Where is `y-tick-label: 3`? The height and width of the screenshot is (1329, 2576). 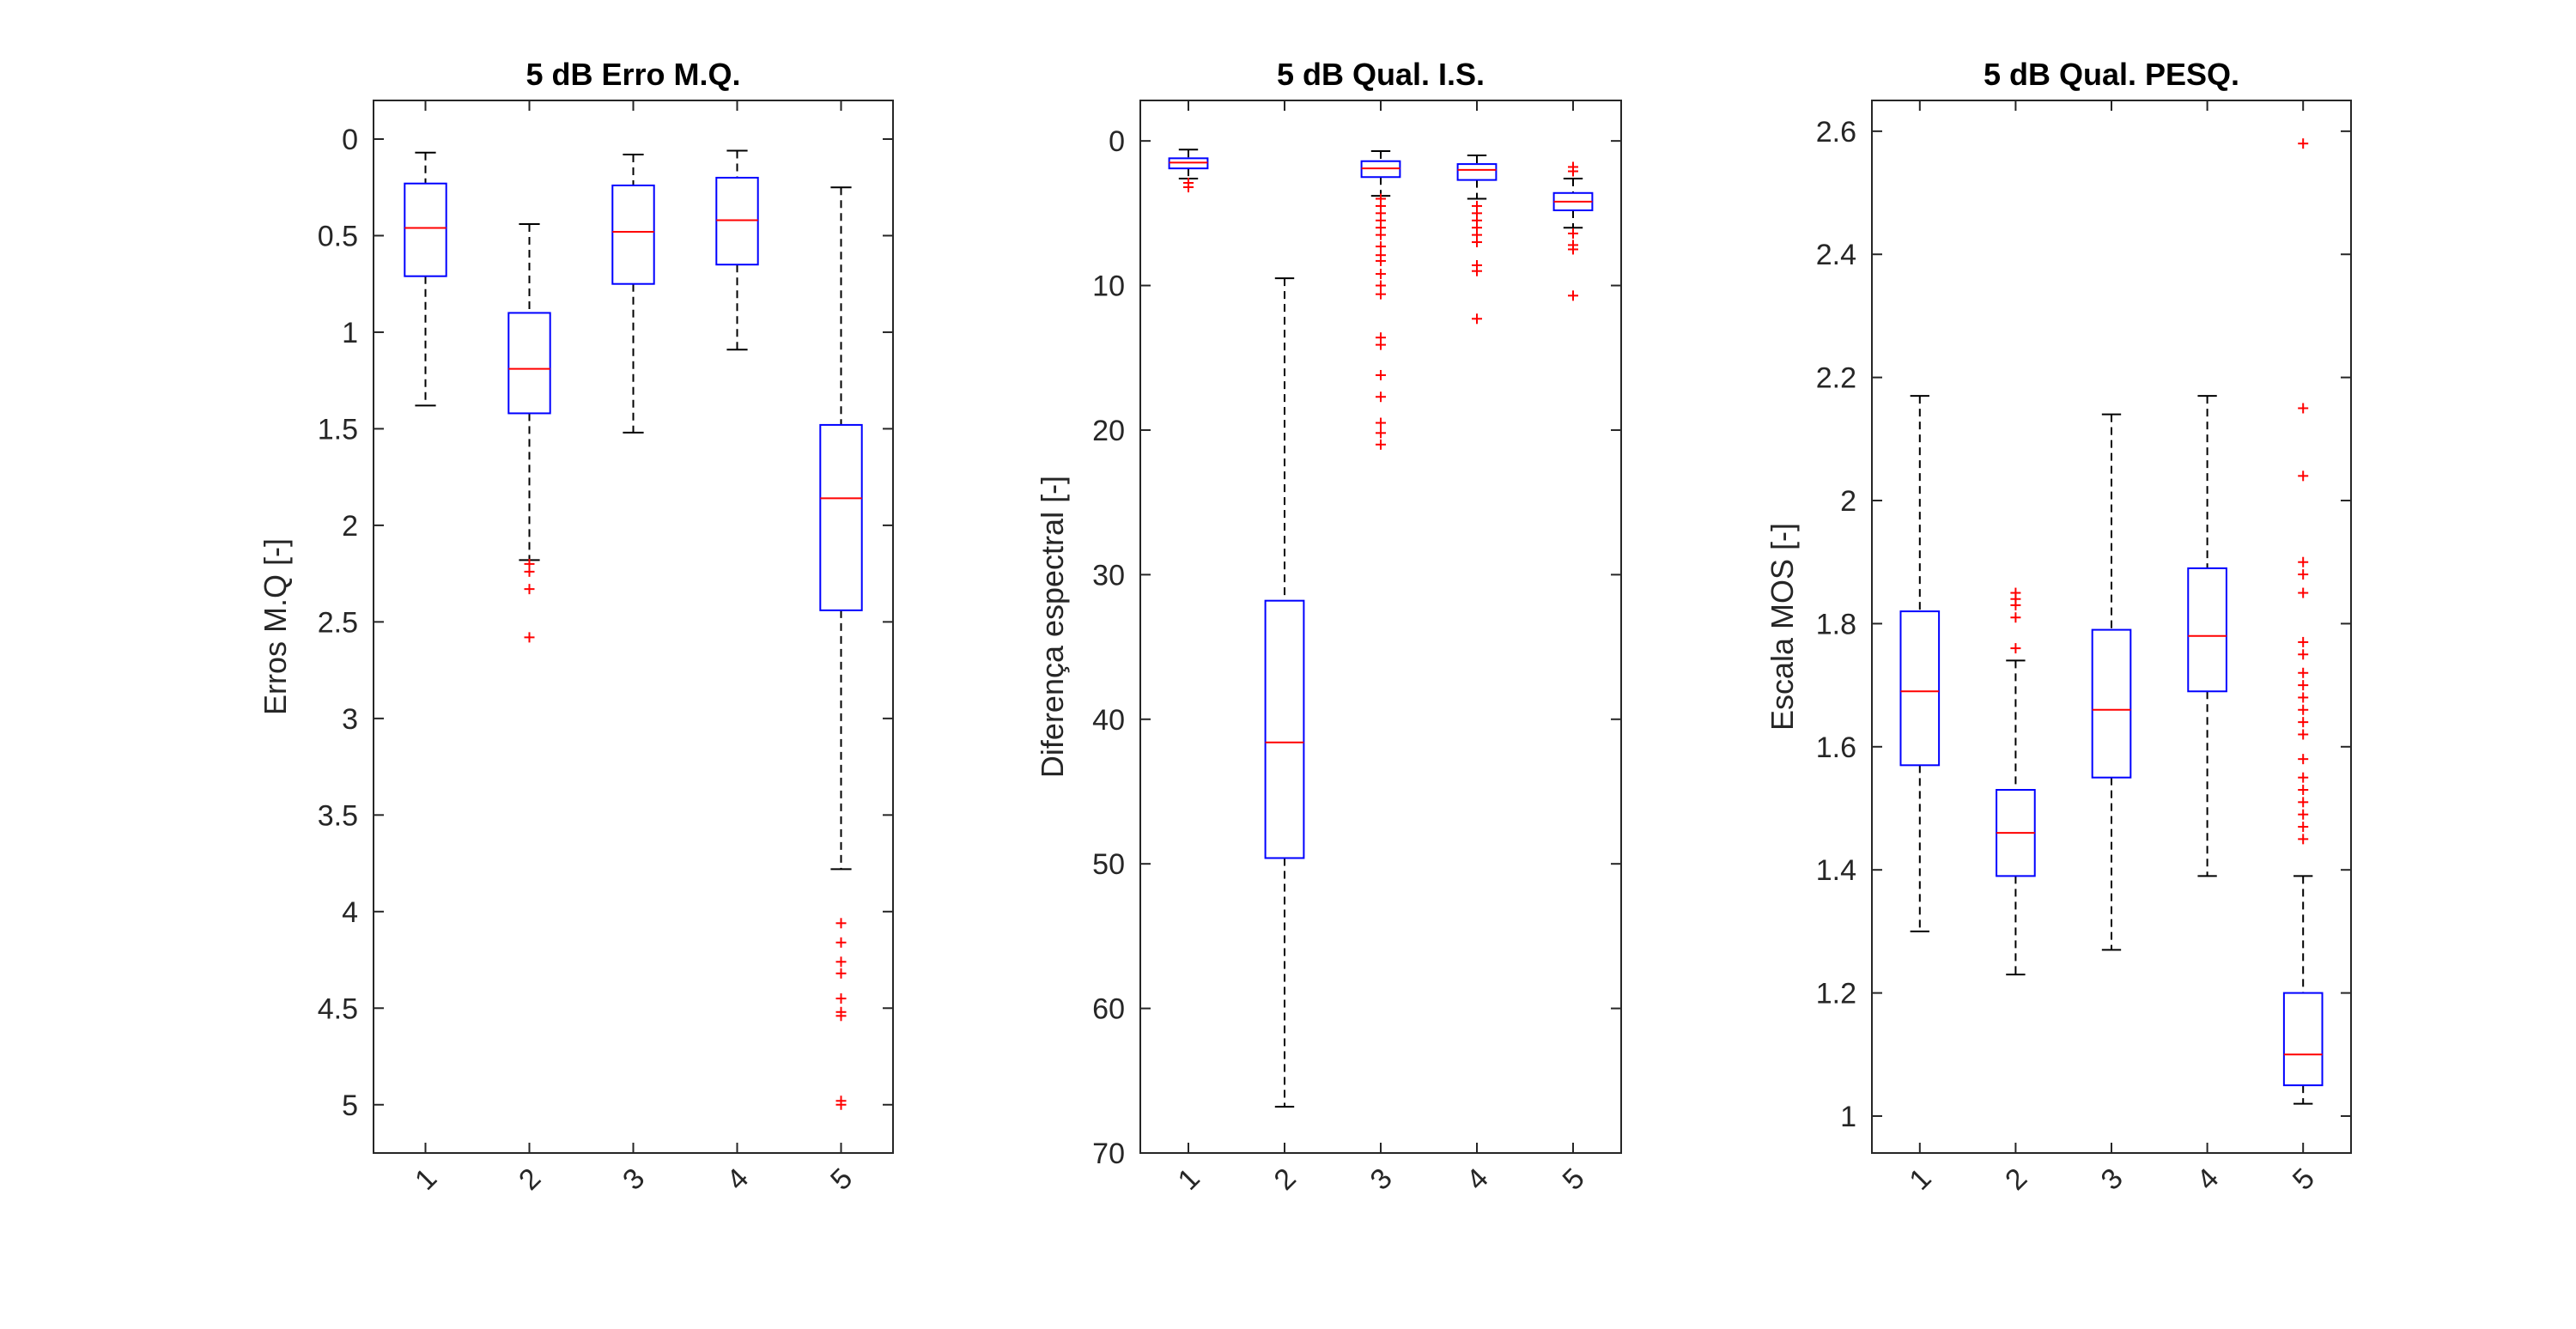
y-tick-label: 3 is located at coordinates (350, 719).